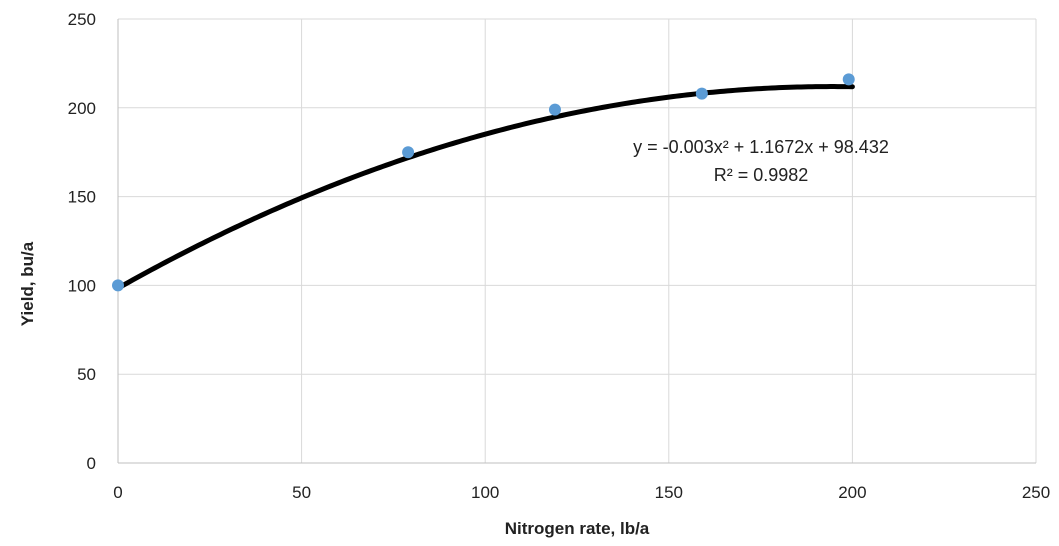 This screenshot has width=1059, height=546. Describe the element at coordinates (86, 374) in the screenshot. I see `y-tick-label: 50` at that location.